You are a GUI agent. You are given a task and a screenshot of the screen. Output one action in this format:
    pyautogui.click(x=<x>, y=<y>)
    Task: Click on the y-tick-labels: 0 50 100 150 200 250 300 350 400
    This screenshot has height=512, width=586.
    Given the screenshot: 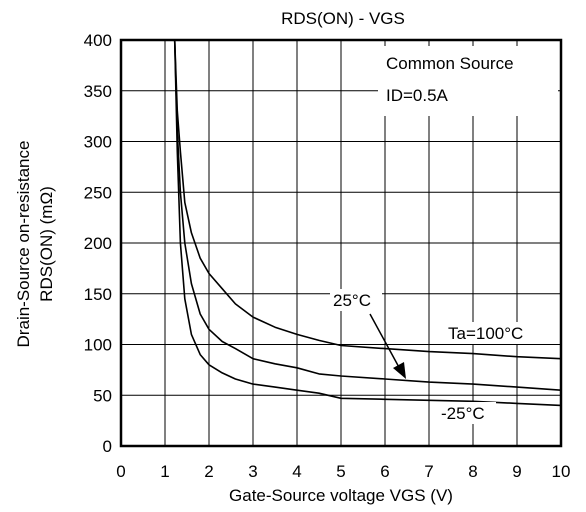 What is the action you would take?
    pyautogui.click(x=98, y=243)
    